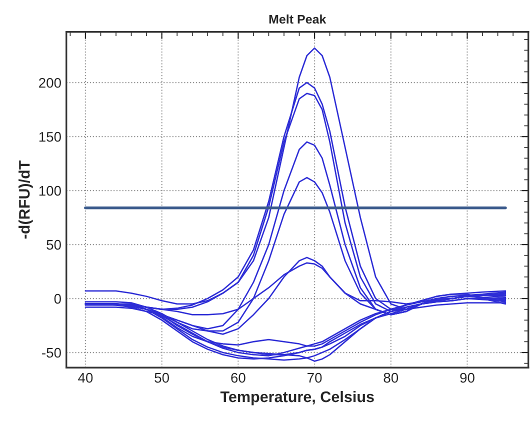  What do you see at coordinates (57, 299) in the screenshot?
I see `y-tick-label: 0` at bounding box center [57, 299].